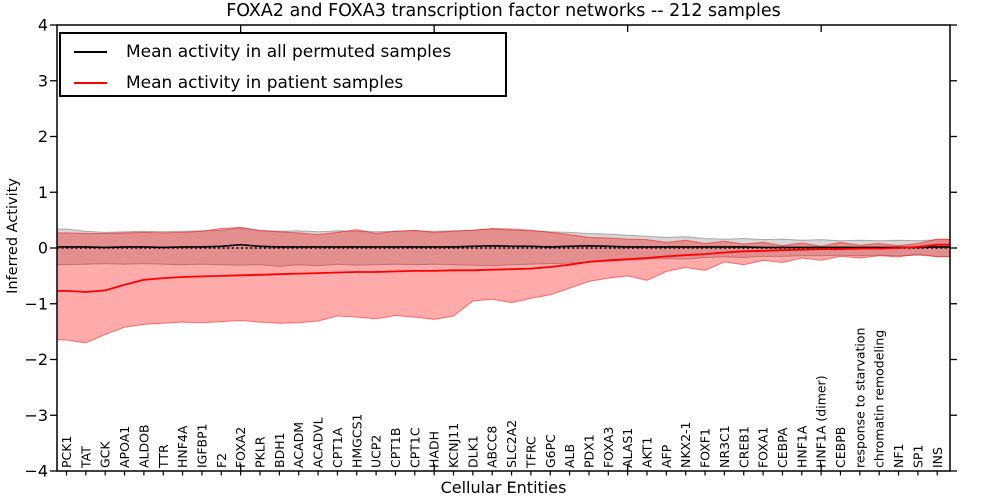  I want to click on legend-entry-patient: Mean activity in patient samples, so click(283, 83).